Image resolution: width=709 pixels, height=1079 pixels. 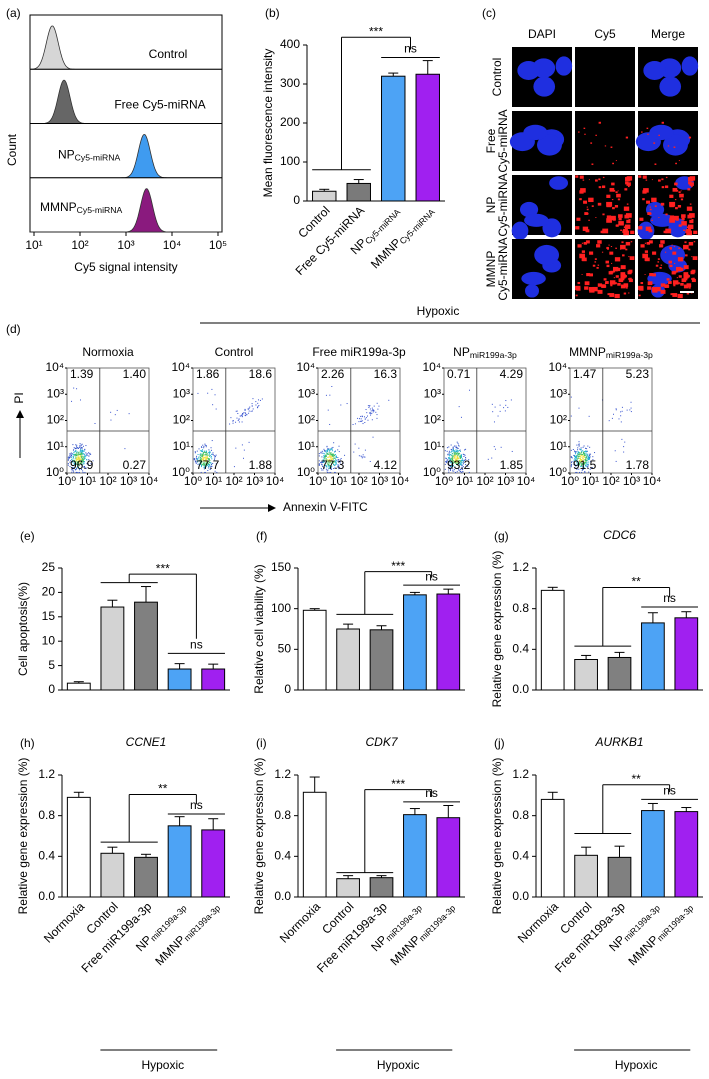 What do you see at coordinates (386, 465) in the screenshot?
I see `quadrant-label: 4.12` at bounding box center [386, 465].